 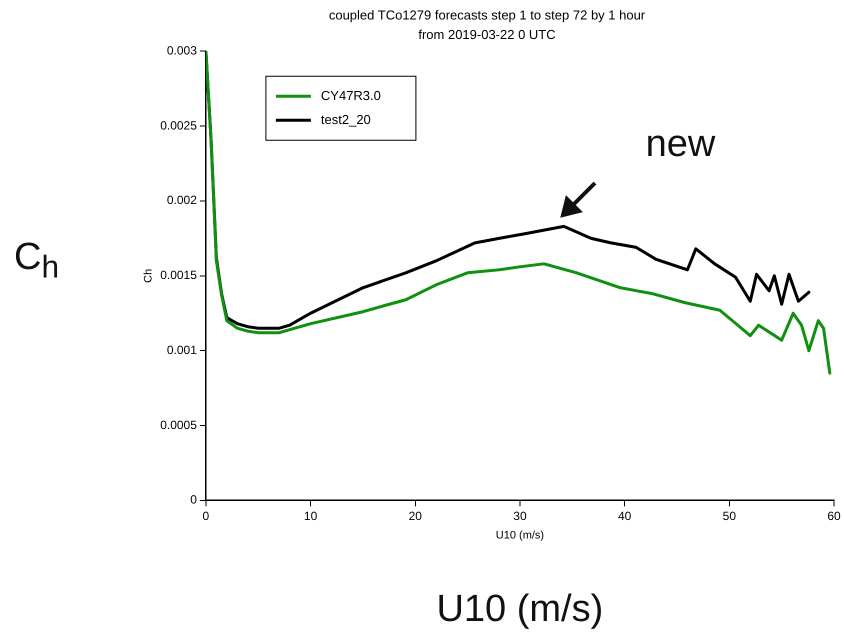 What do you see at coordinates (681, 144) in the screenshot?
I see `annotation: new` at bounding box center [681, 144].